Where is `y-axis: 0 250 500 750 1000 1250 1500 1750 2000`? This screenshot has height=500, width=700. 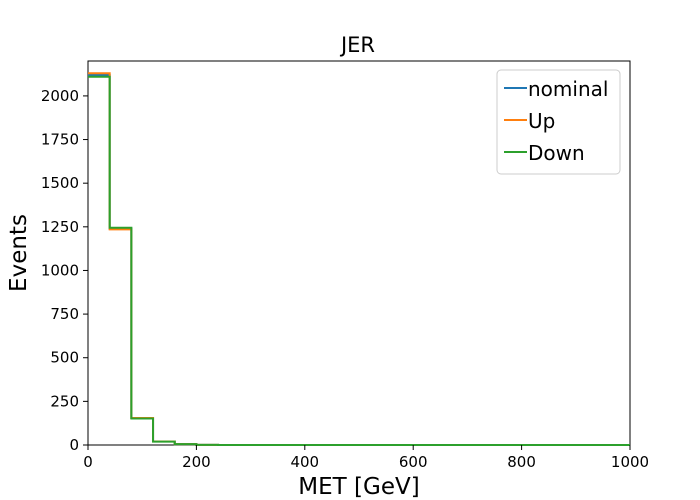
y-axis: 0 250 500 750 1000 1250 1500 1750 2000 is located at coordinates (64, 270).